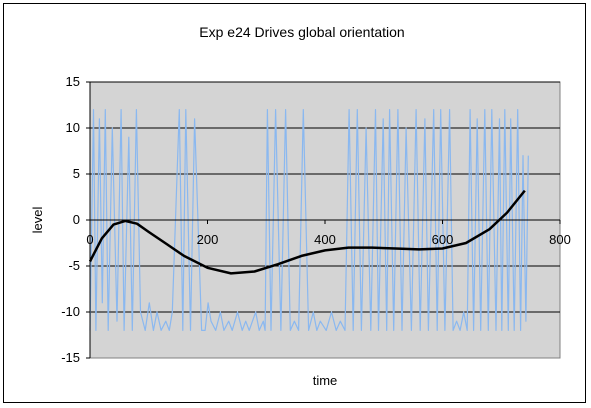 Image resolution: width=591 pixels, height=408 pixels. What do you see at coordinates (76, 219) in the screenshot?
I see `y-tick-label: 0` at bounding box center [76, 219].